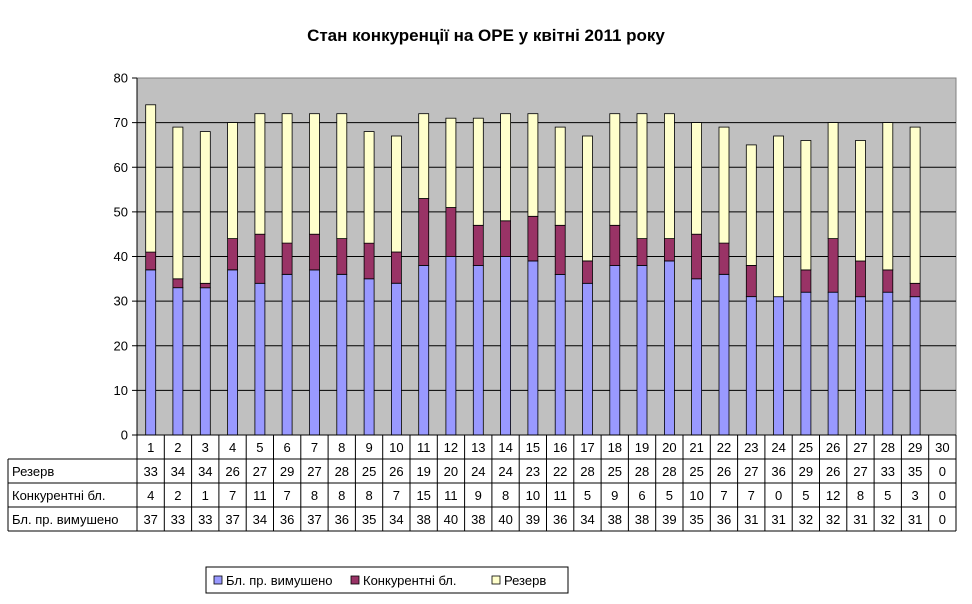 This screenshot has height=604, width=972. I want to click on category-label: 17, so click(587, 447).